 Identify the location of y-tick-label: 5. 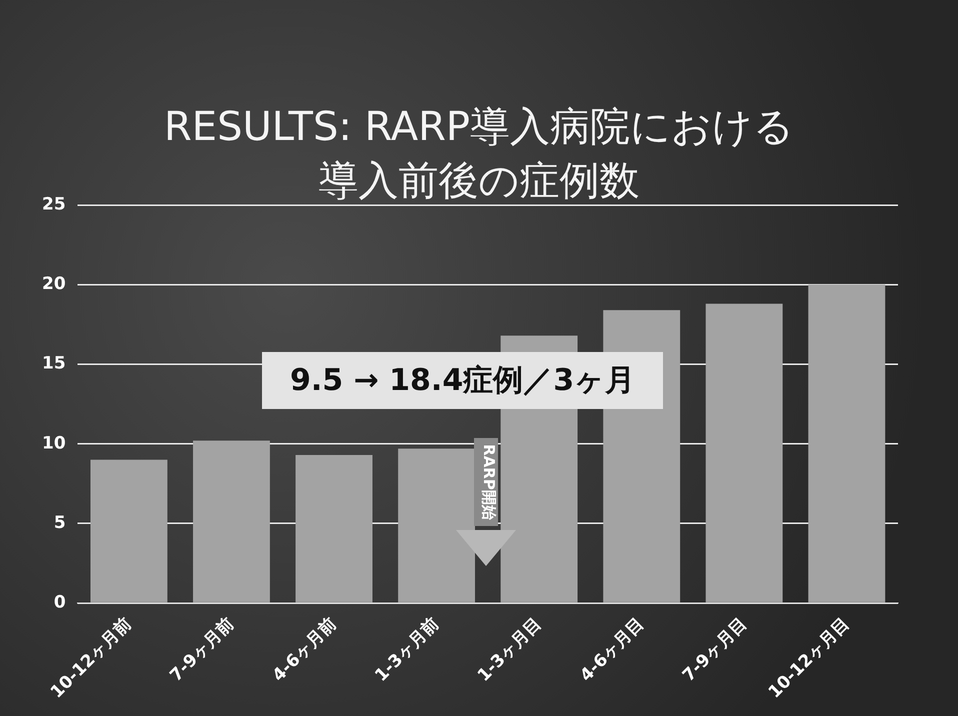
(60, 522).